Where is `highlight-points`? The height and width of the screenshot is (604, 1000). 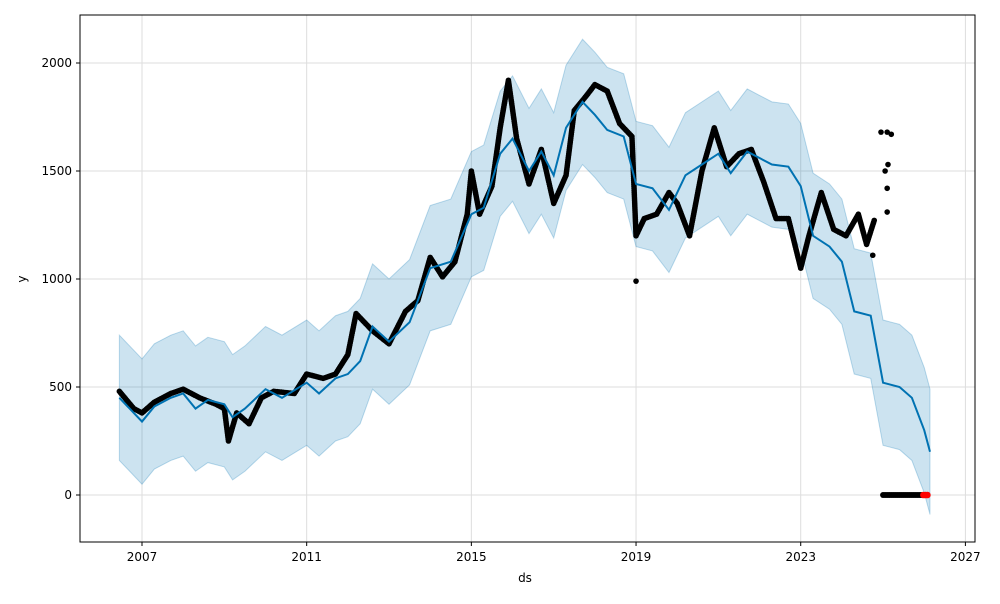 highlight-points is located at coordinates (925, 495).